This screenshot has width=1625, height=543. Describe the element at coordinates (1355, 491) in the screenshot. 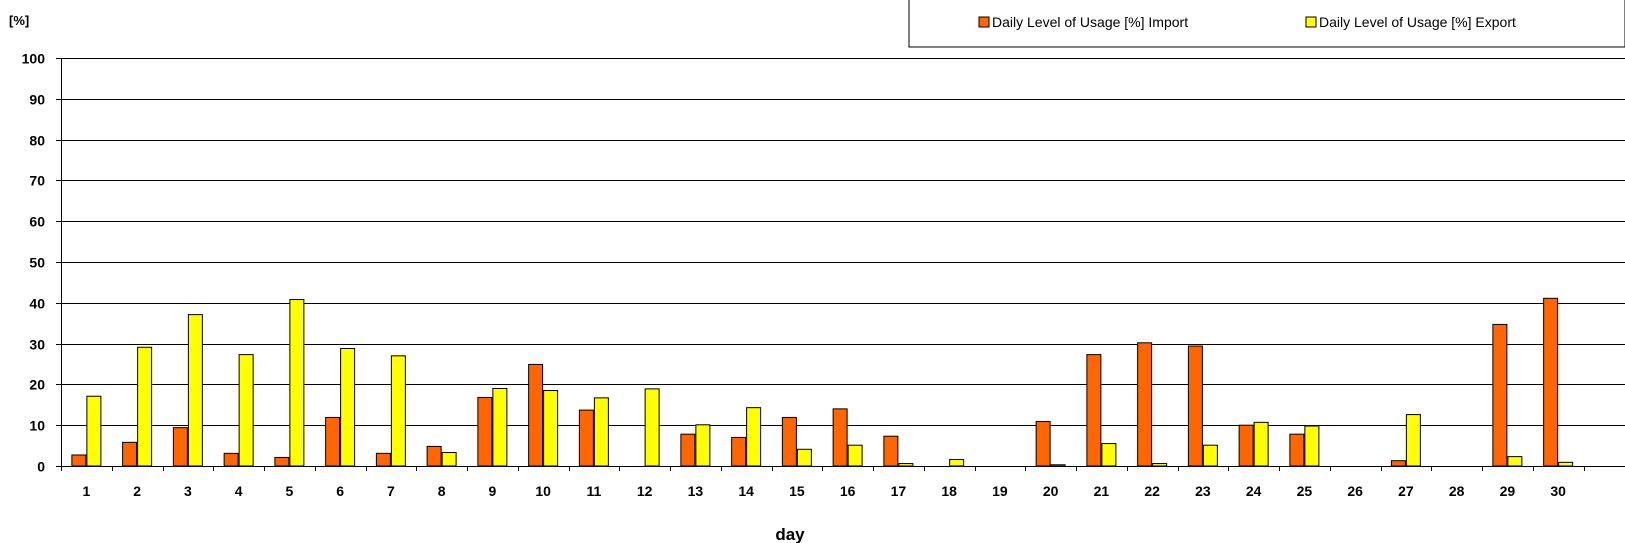

I see `x-tick-label: 26` at that location.